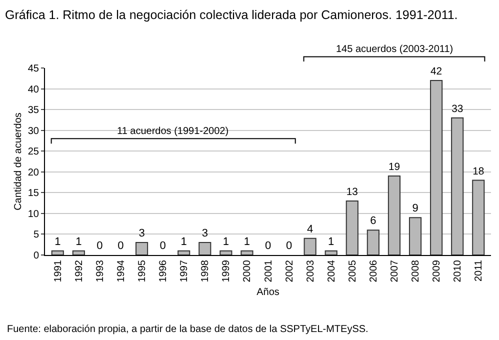  What do you see at coordinates (100, 271) in the screenshot?
I see `x-tick-label: 1993` at bounding box center [100, 271].